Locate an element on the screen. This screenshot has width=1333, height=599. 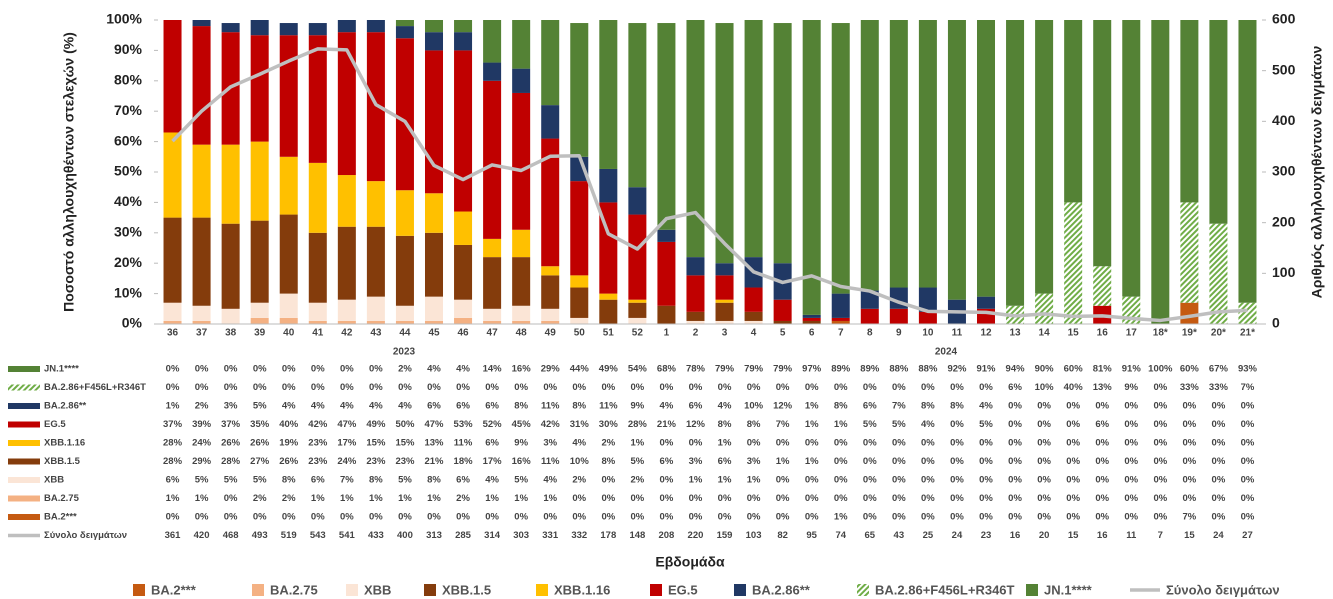
table-cell: 3% is located at coordinates (550, 443).